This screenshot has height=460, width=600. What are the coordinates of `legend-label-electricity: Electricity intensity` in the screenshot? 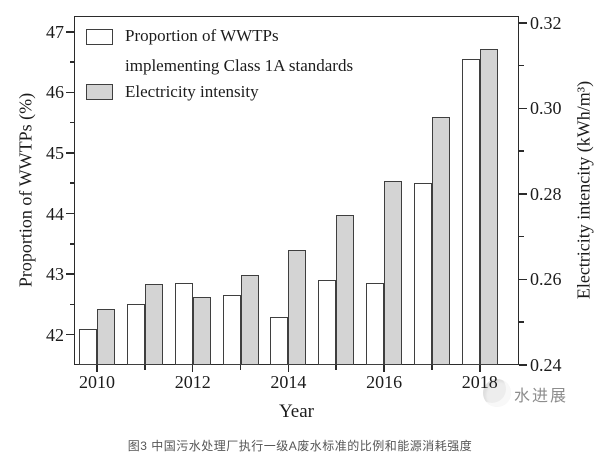 It's located at (192, 91).